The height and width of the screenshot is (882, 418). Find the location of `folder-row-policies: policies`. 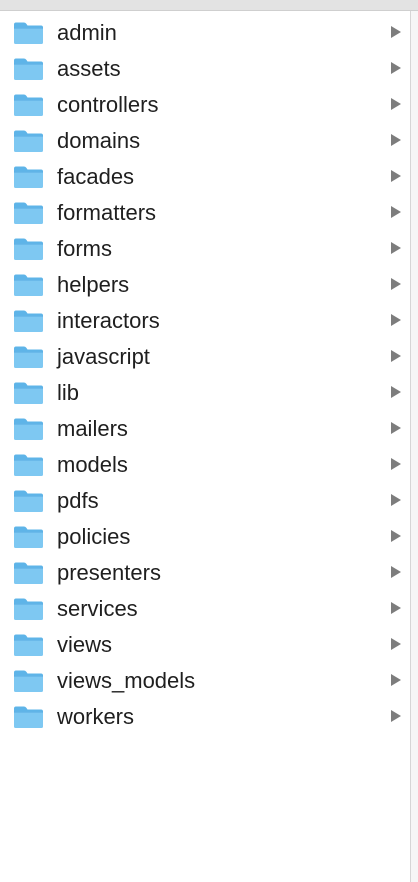

folder-row-policies: policies is located at coordinates (205, 537).